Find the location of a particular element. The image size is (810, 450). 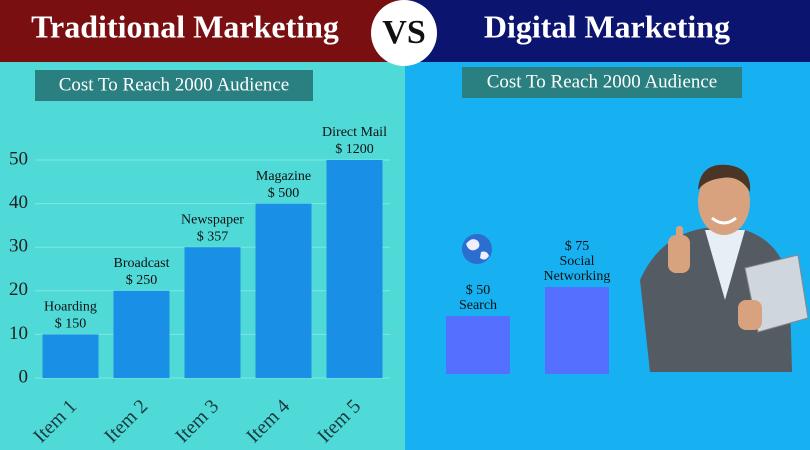

y-tick-label: 30 is located at coordinates (18, 246).